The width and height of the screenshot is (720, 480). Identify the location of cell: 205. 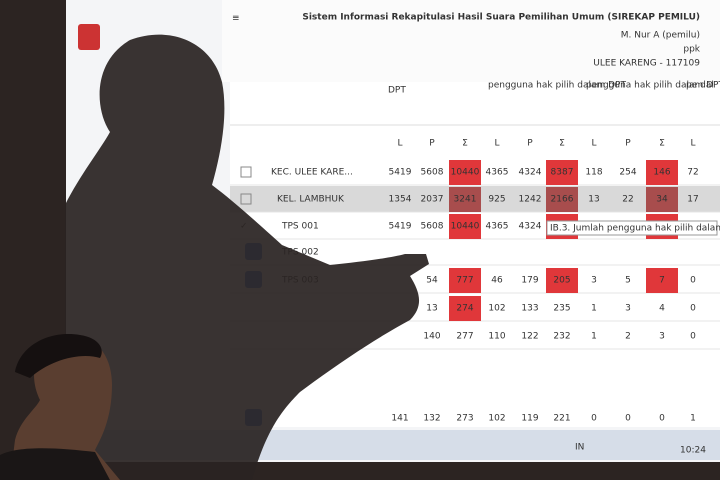
(561, 281).